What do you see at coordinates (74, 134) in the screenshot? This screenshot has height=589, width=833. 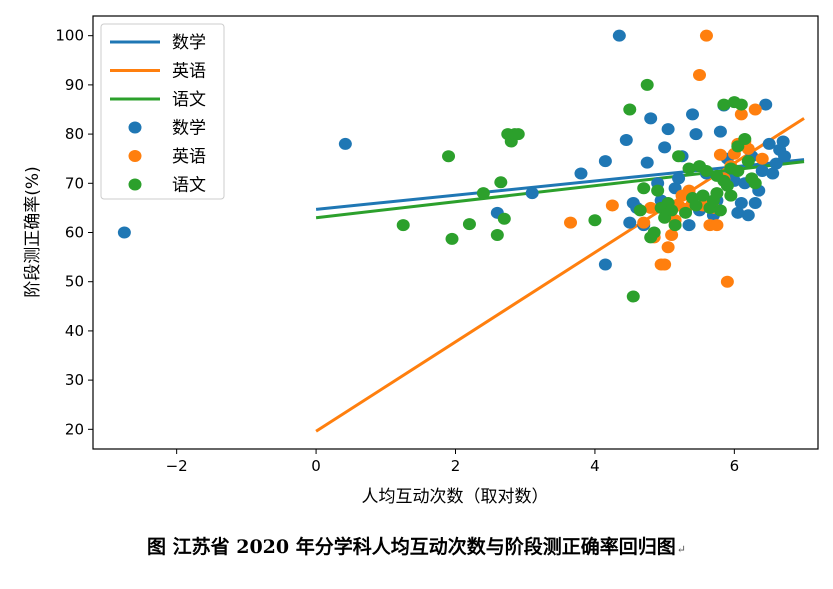 I see `y-tick-label: 80` at bounding box center [74, 134].